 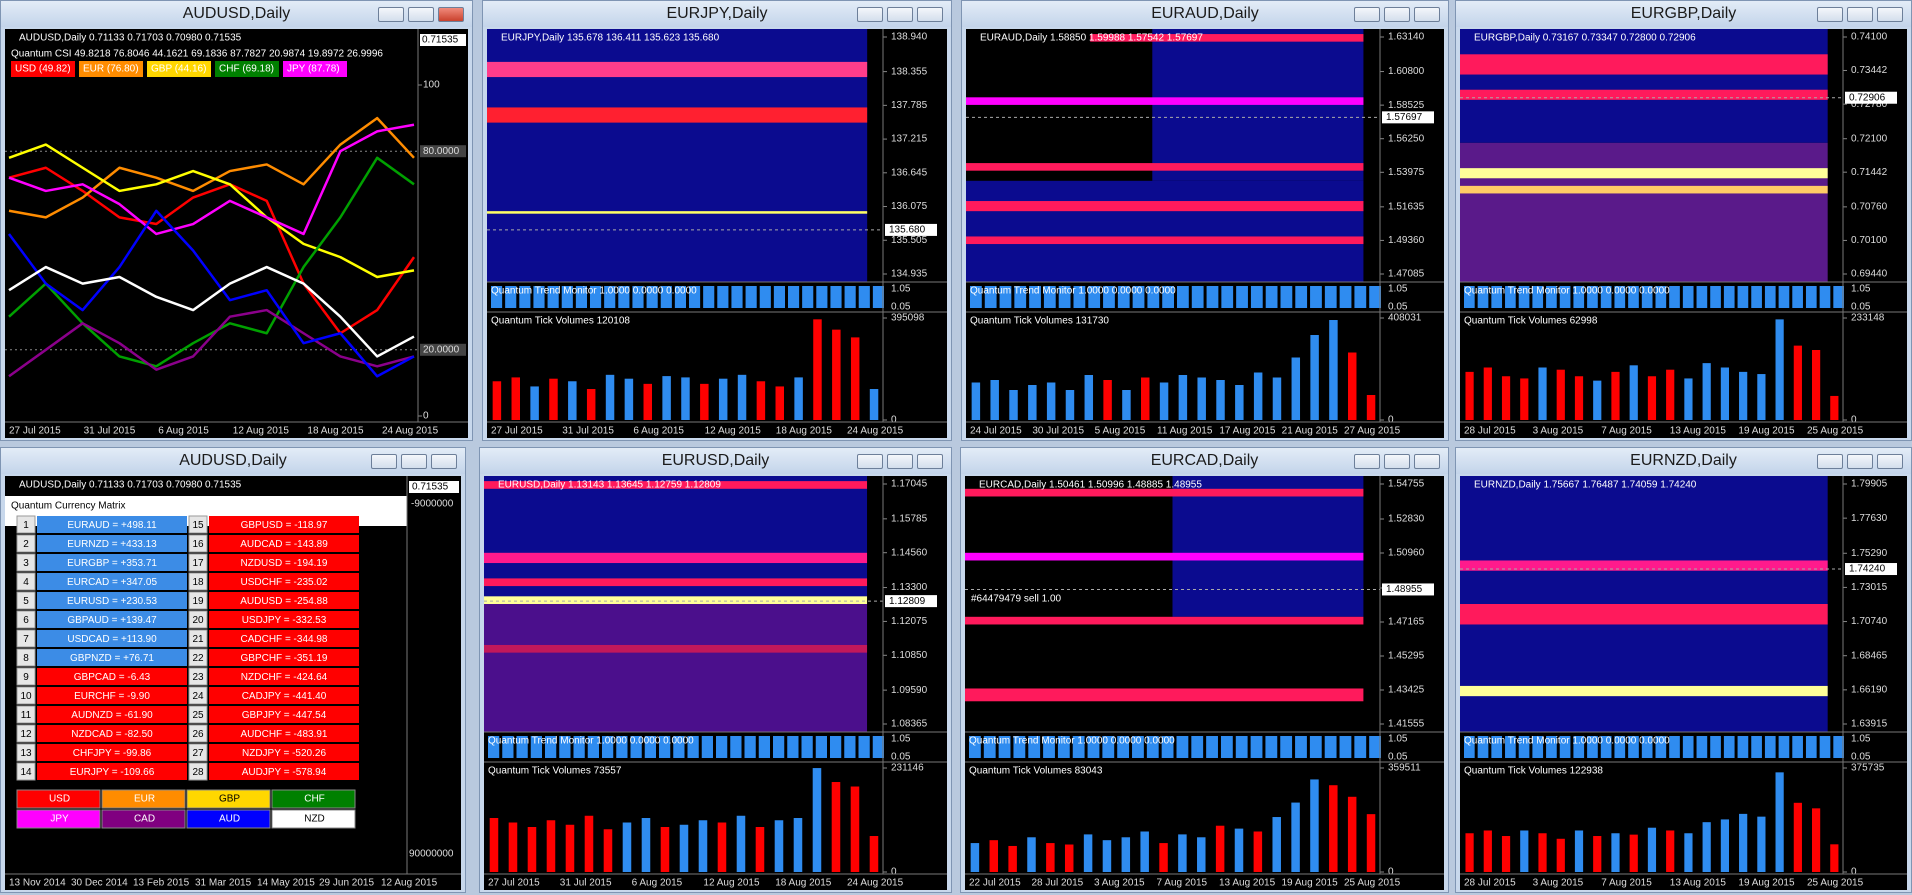 What do you see at coordinates (909, 587) in the screenshot?
I see `price-tick-label: 1.13300` at bounding box center [909, 587].